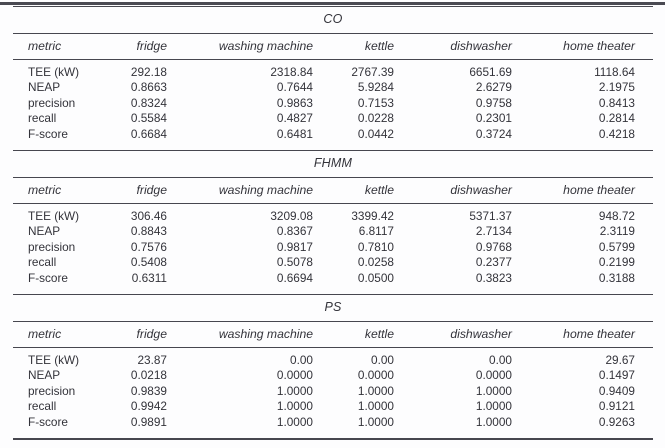  Describe the element at coordinates (294, 118) in the screenshot. I see `value-cell: 0.4827` at that location.